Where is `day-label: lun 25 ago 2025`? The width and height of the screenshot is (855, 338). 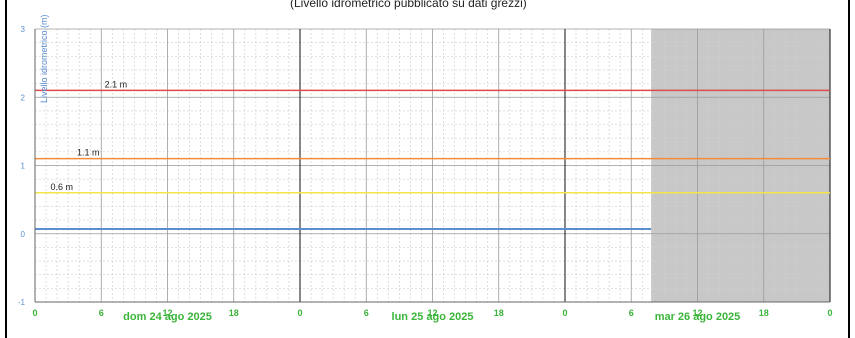 day-label: lun 25 ago 2025 is located at coordinates (433, 317).